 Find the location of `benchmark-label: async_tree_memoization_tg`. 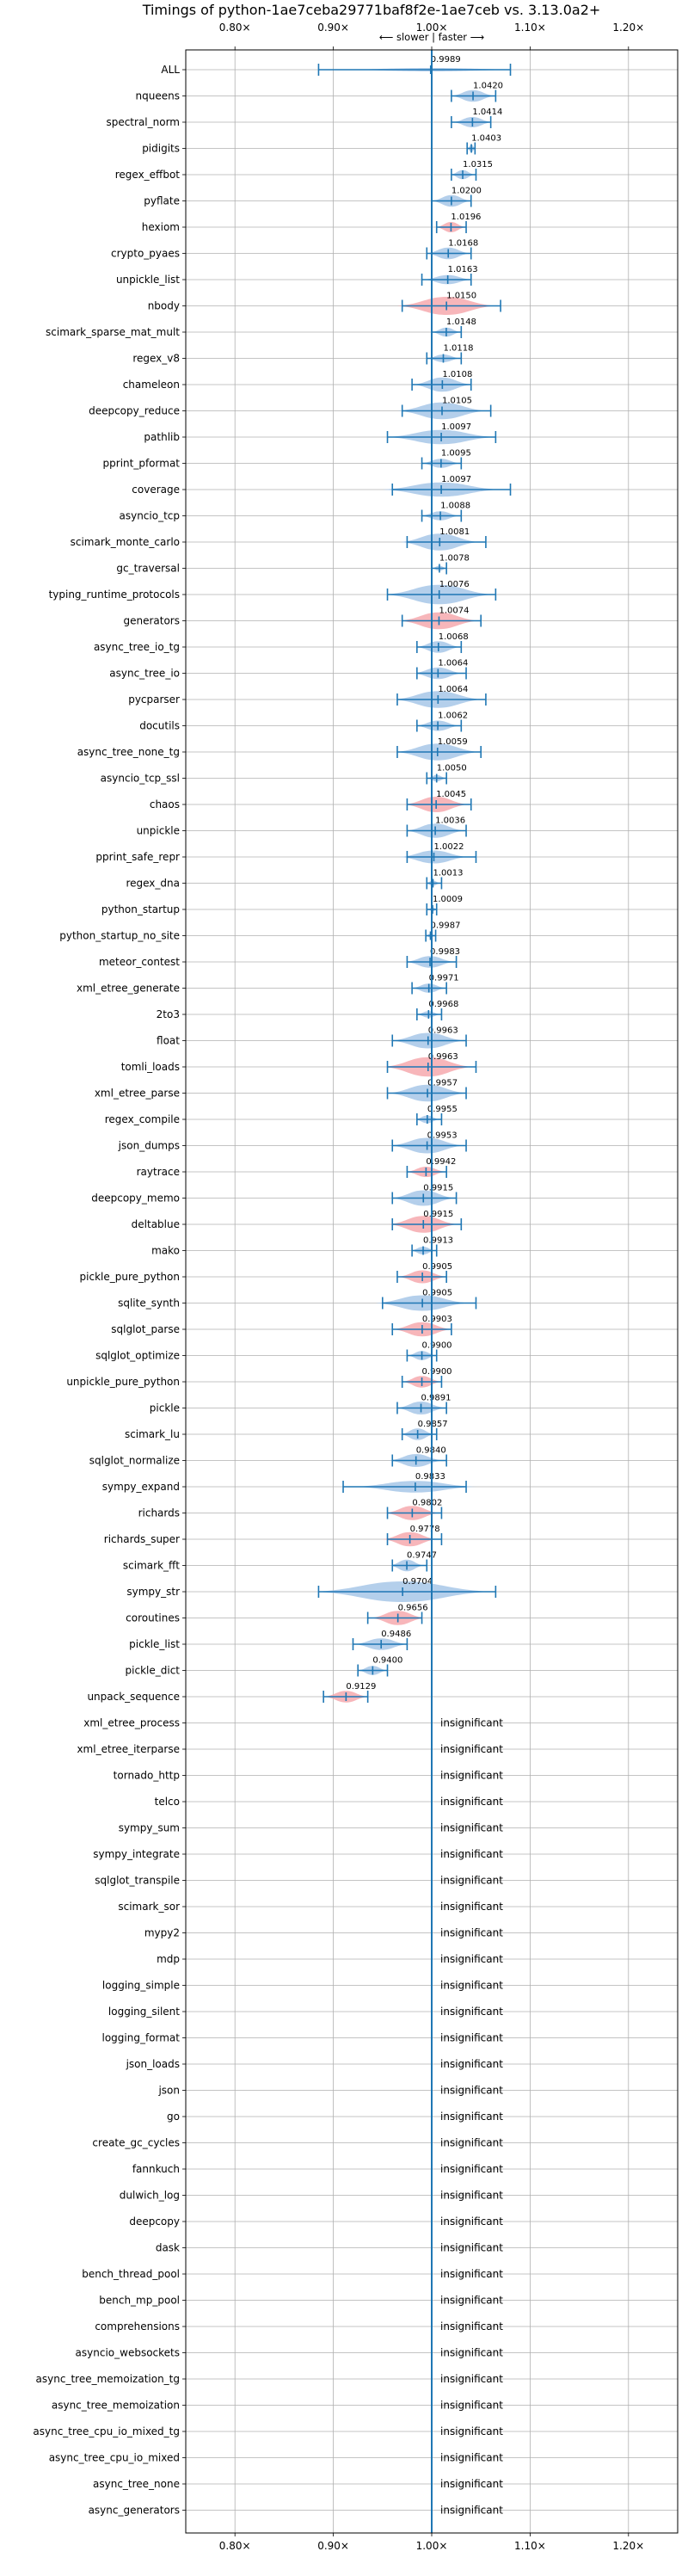

benchmark-label: async_tree_memoization_tg is located at coordinates (108, 2379).